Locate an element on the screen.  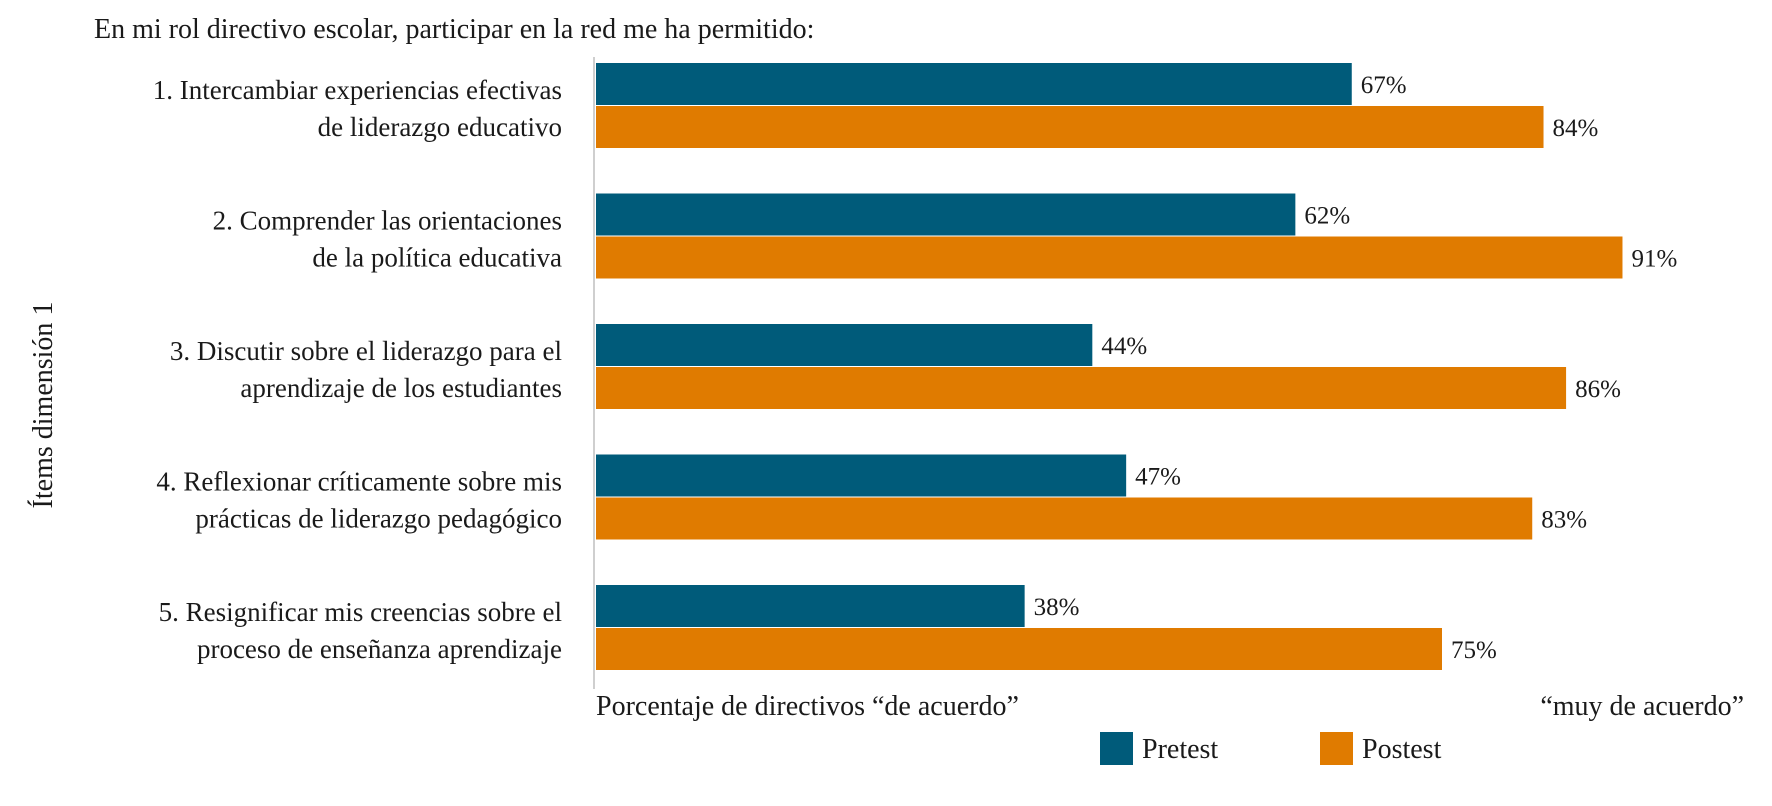
data-label-pretest: 47% is located at coordinates (1158, 477).